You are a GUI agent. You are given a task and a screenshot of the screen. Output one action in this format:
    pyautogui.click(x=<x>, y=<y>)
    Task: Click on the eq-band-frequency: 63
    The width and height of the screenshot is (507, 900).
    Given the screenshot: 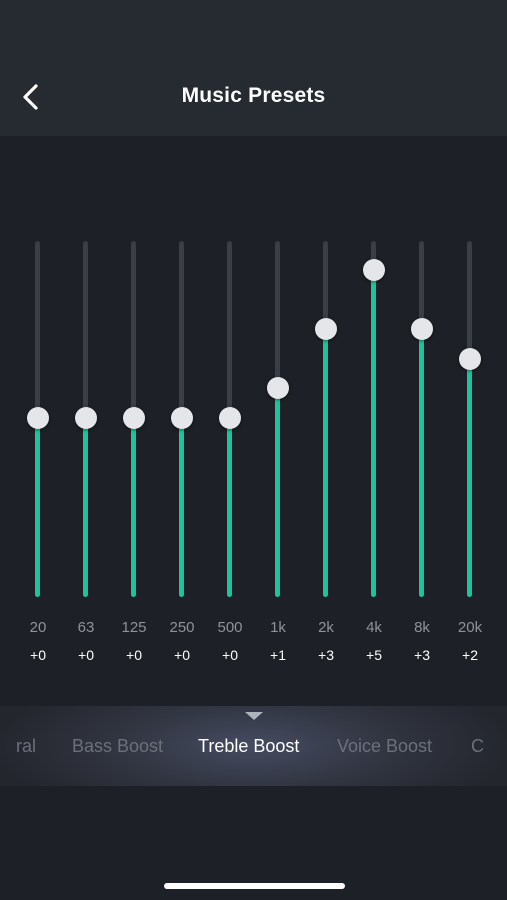 What is the action you would take?
    pyautogui.click(x=86, y=627)
    